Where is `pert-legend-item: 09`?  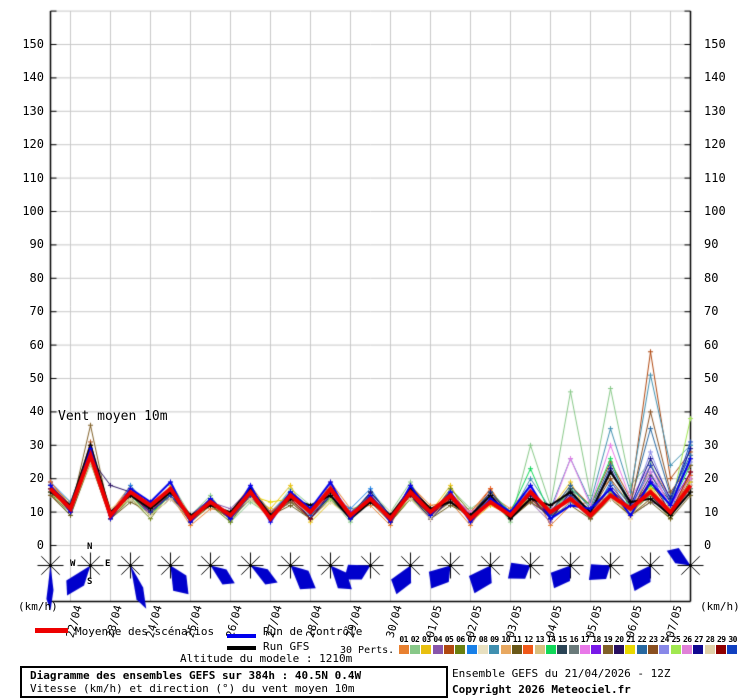 pert-legend-item: 09 is located at coordinates (494, 644).